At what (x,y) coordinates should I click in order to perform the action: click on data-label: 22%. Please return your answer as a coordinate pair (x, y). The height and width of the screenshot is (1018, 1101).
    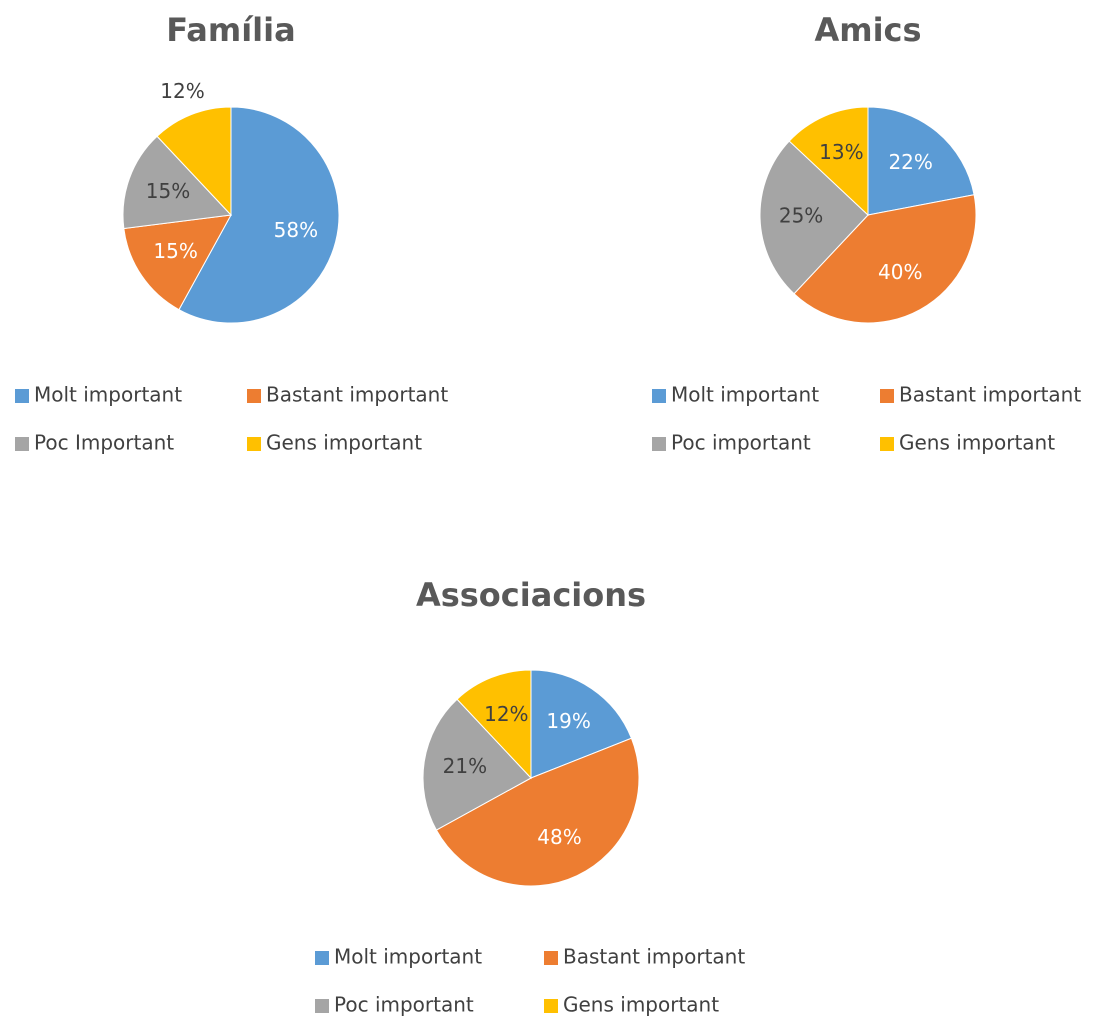
    Looking at the image, I should click on (910, 162).